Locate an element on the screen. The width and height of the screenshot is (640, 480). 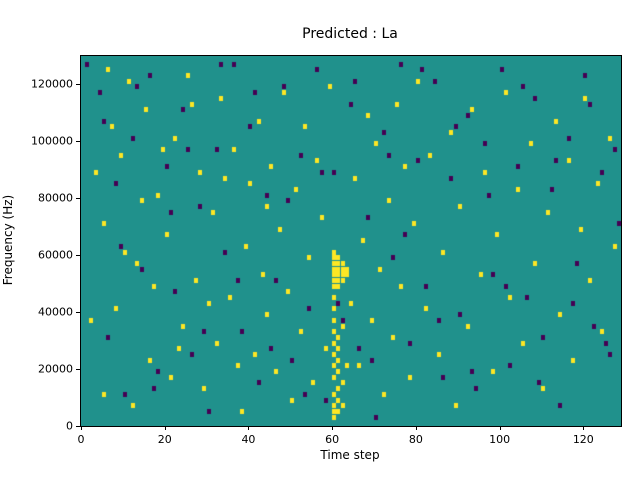
y-tick-label: 100000 is located at coordinates (52, 141).